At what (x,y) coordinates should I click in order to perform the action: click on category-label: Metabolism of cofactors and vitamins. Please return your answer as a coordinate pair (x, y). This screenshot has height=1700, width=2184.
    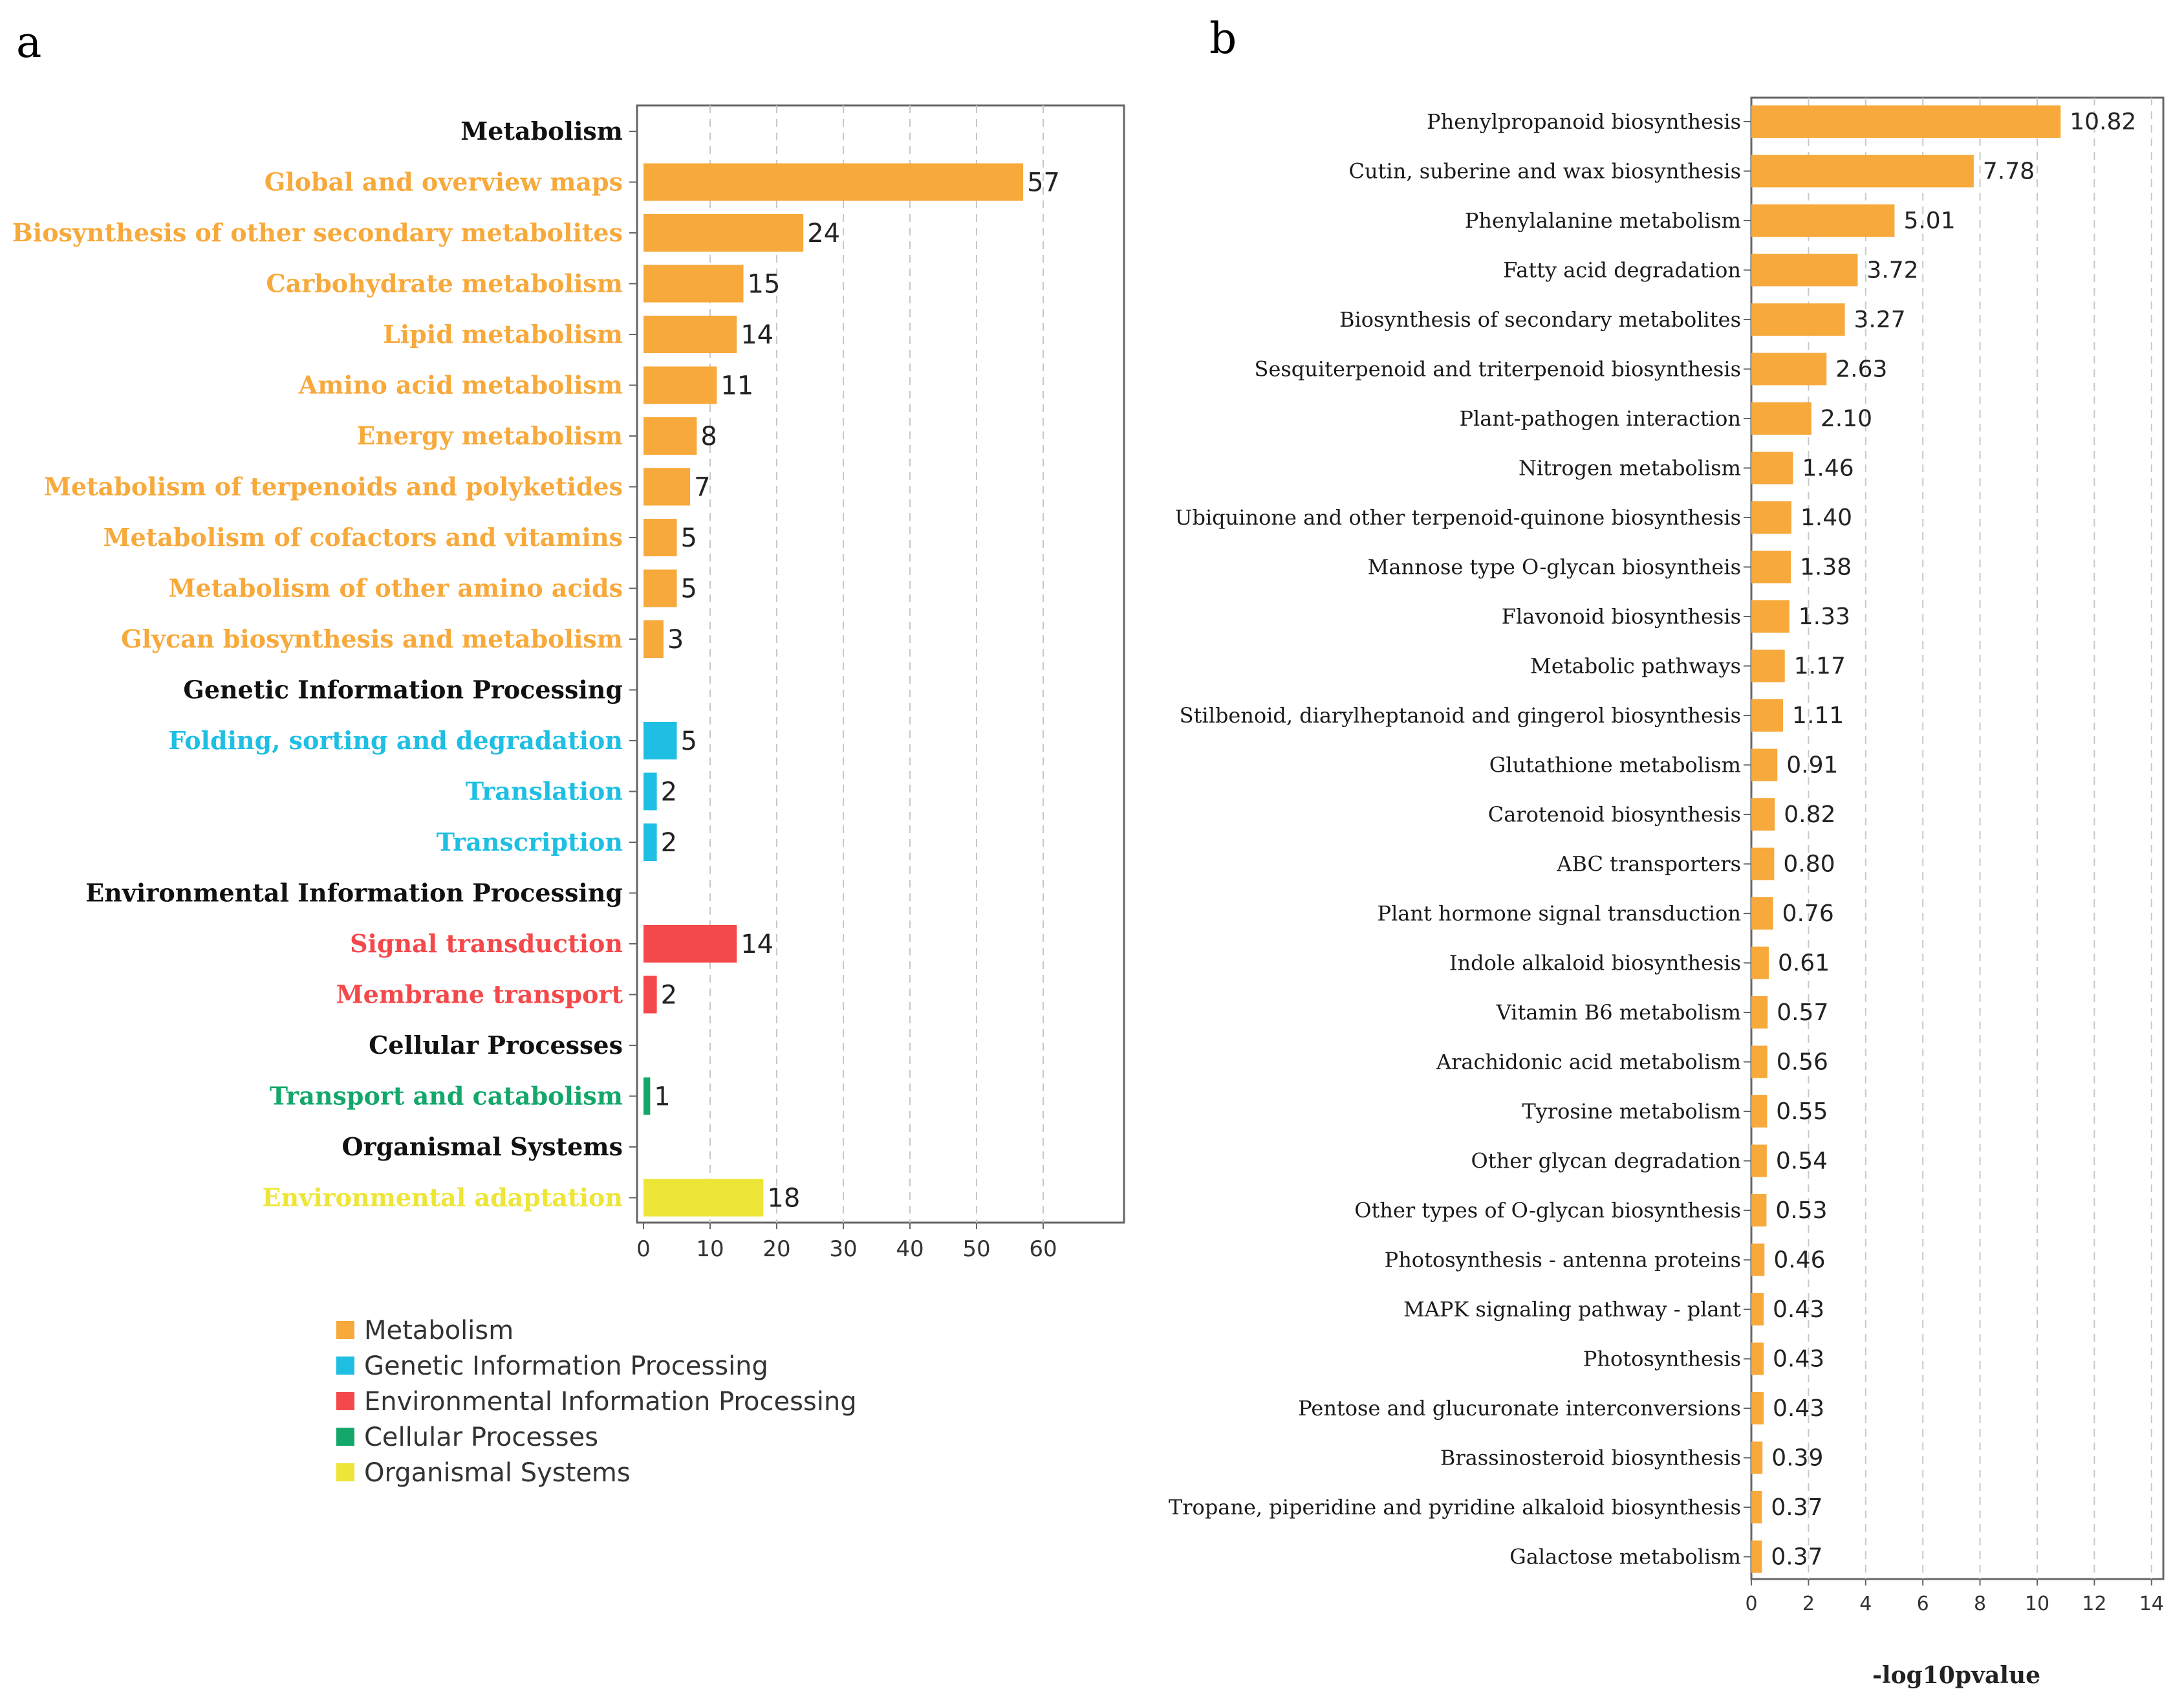
    Looking at the image, I should click on (363, 537).